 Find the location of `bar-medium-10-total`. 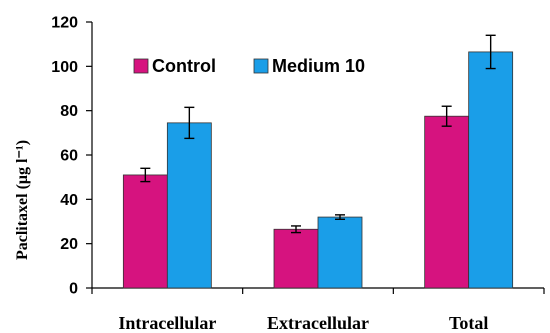

bar-medium-10-total is located at coordinates (491, 170).